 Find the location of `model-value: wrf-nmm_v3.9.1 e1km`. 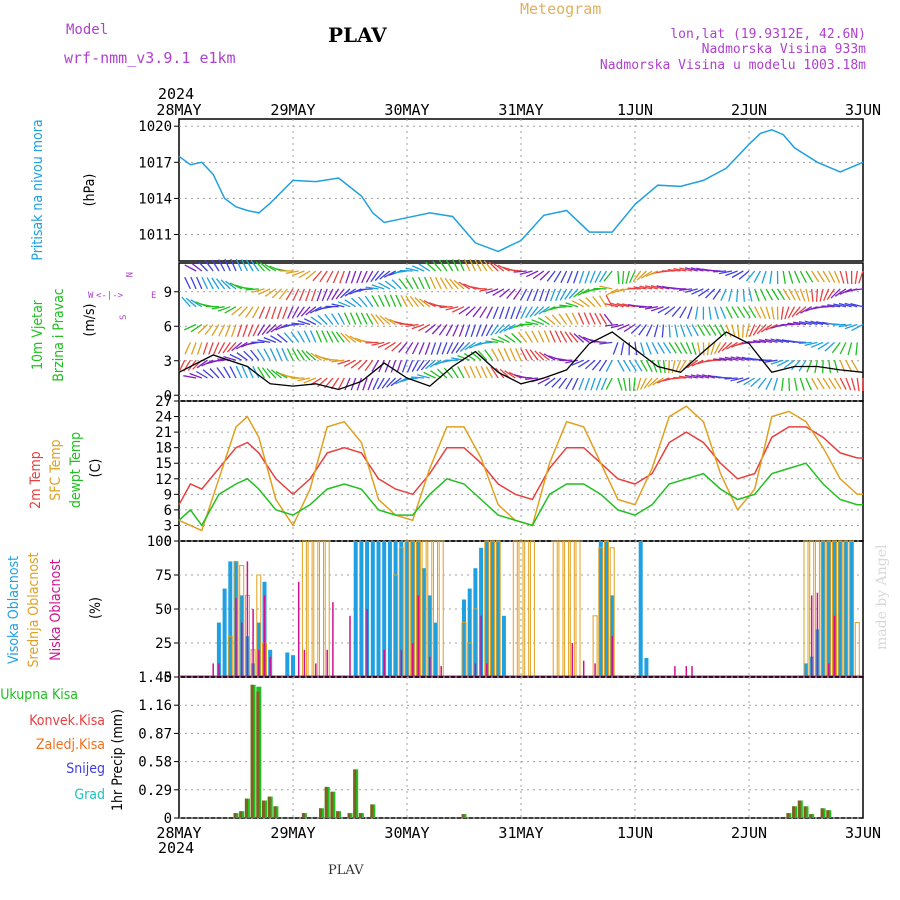

model-value: wrf-nmm_v3.9.1 e1km is located at coordinates (150, 58).